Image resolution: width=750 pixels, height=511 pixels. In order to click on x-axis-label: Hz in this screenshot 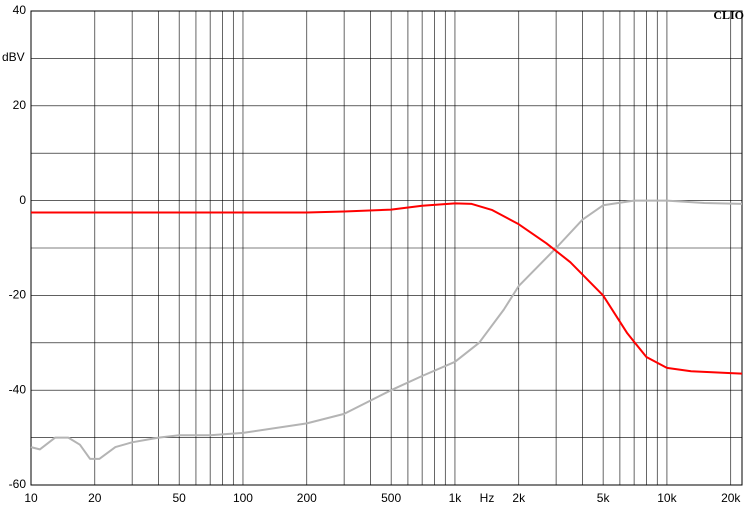, I will do `click(487, 498)`.